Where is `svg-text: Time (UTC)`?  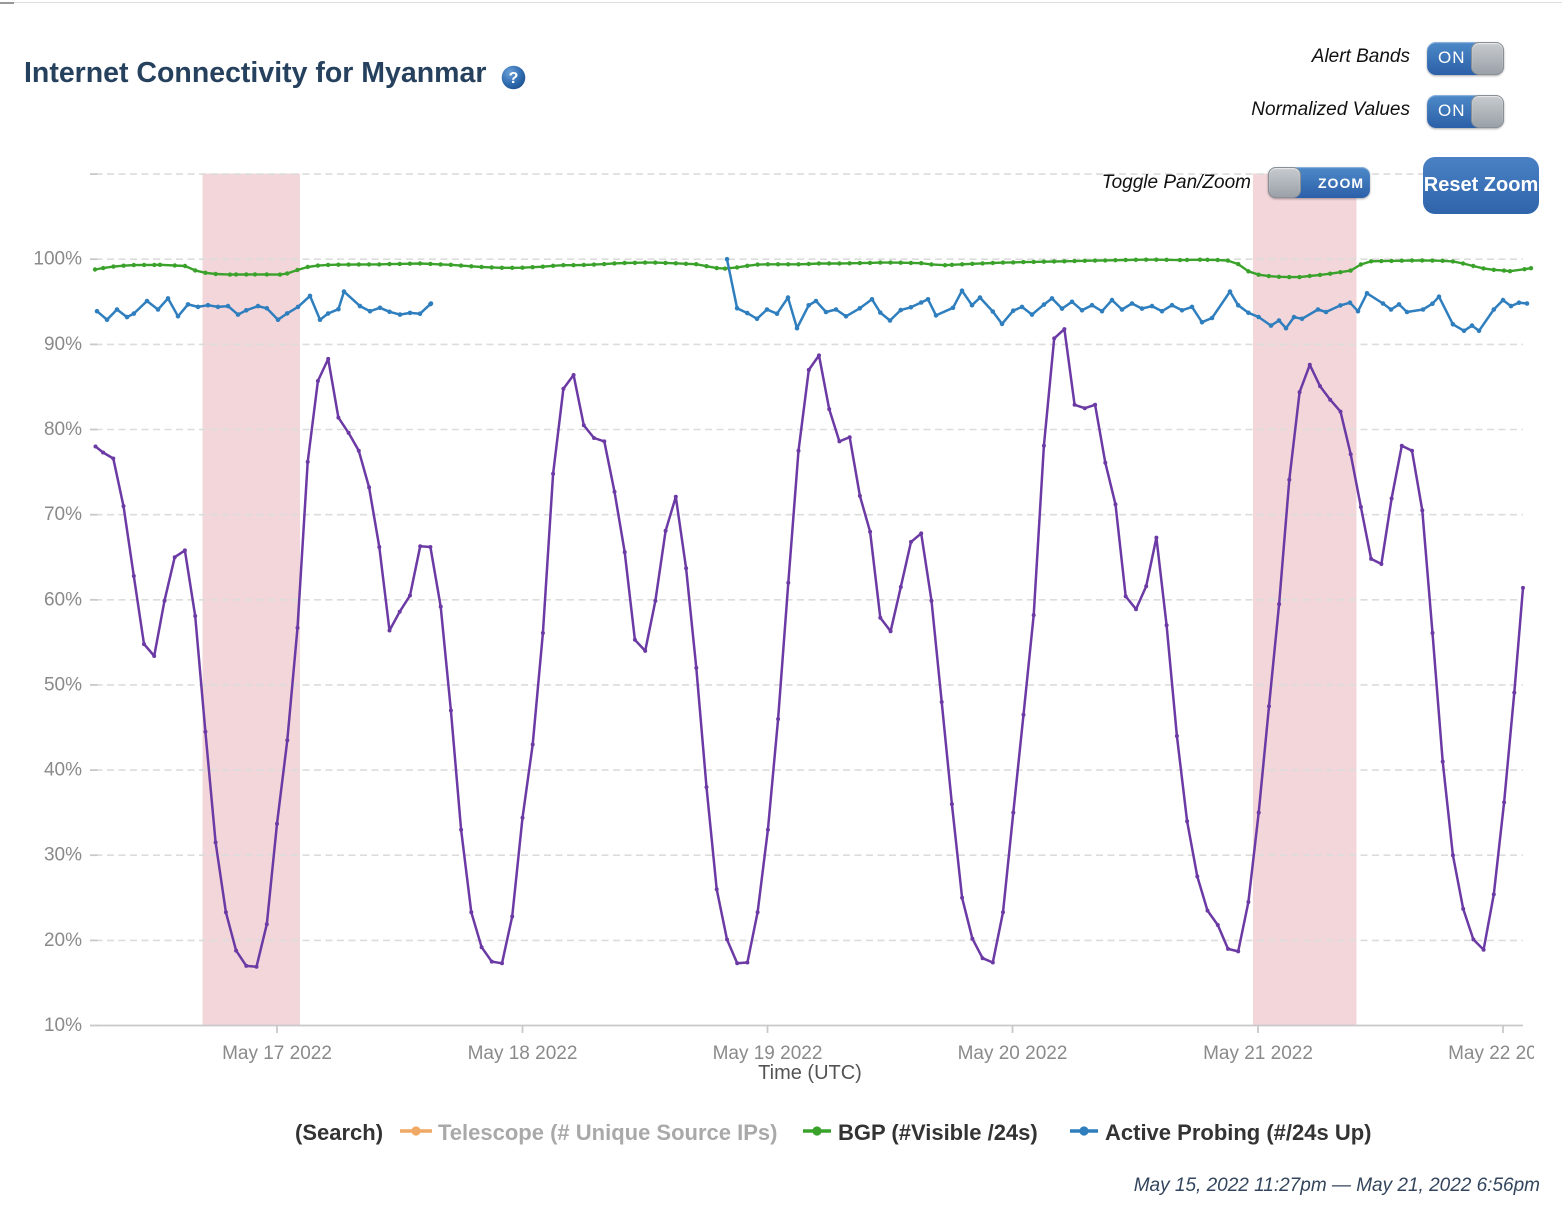
svg-text: Time (UTC) is located at coordinates (810, 1073).